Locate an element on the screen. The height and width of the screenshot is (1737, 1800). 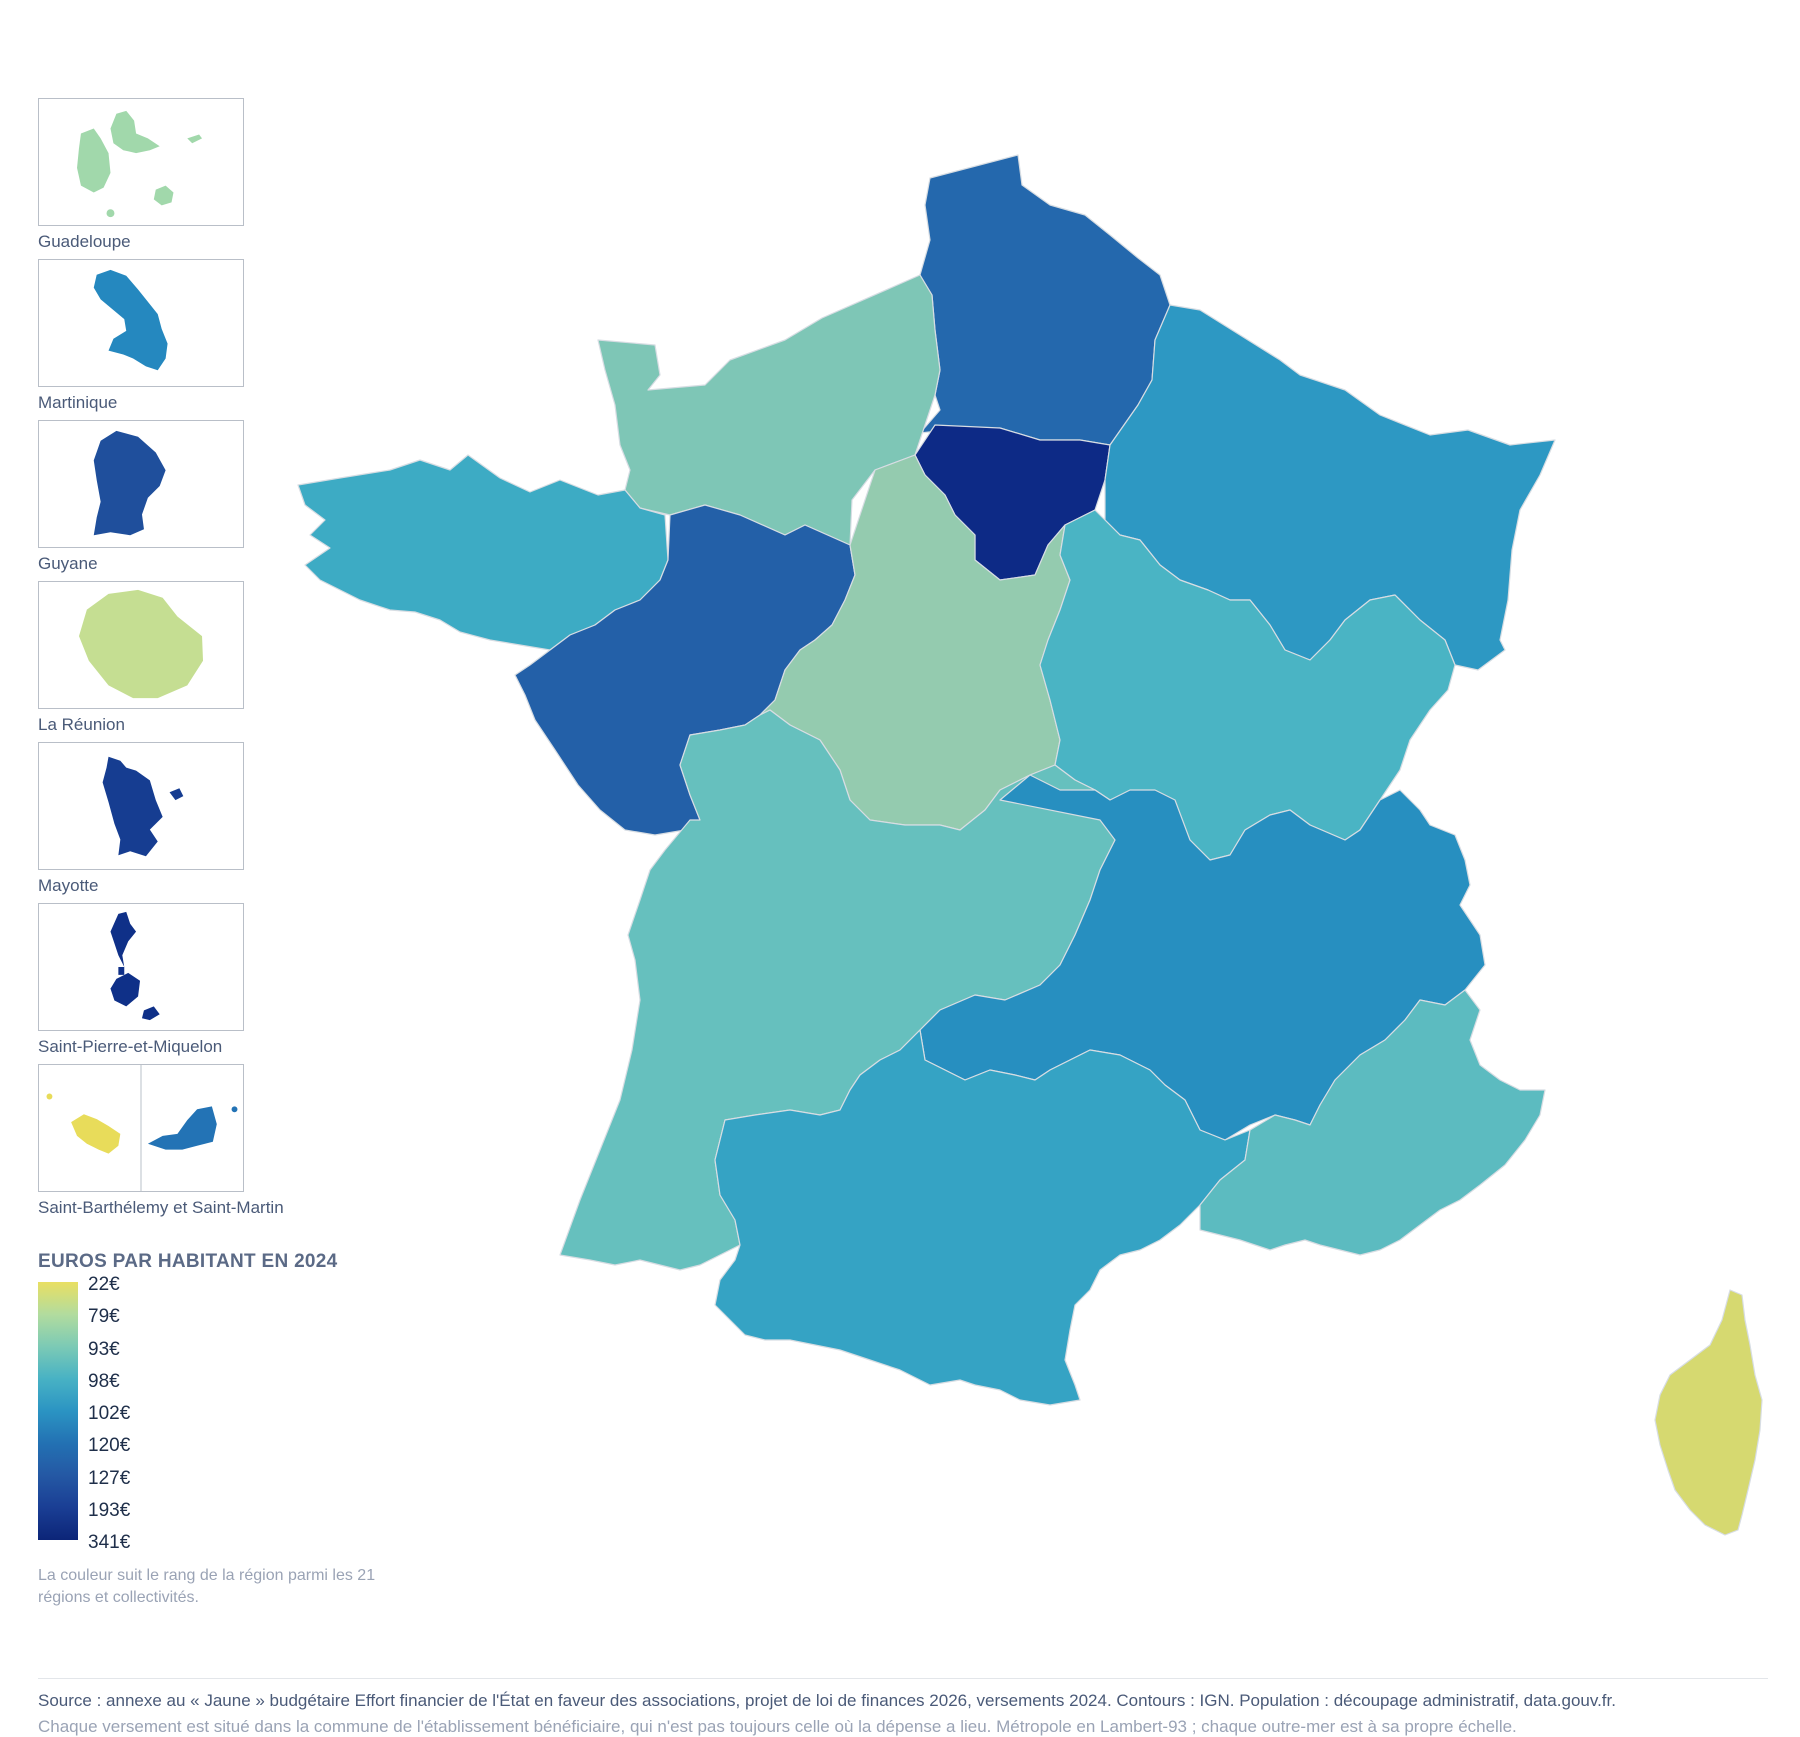
inset-guadeloupe is located at coordinates (141, 162).